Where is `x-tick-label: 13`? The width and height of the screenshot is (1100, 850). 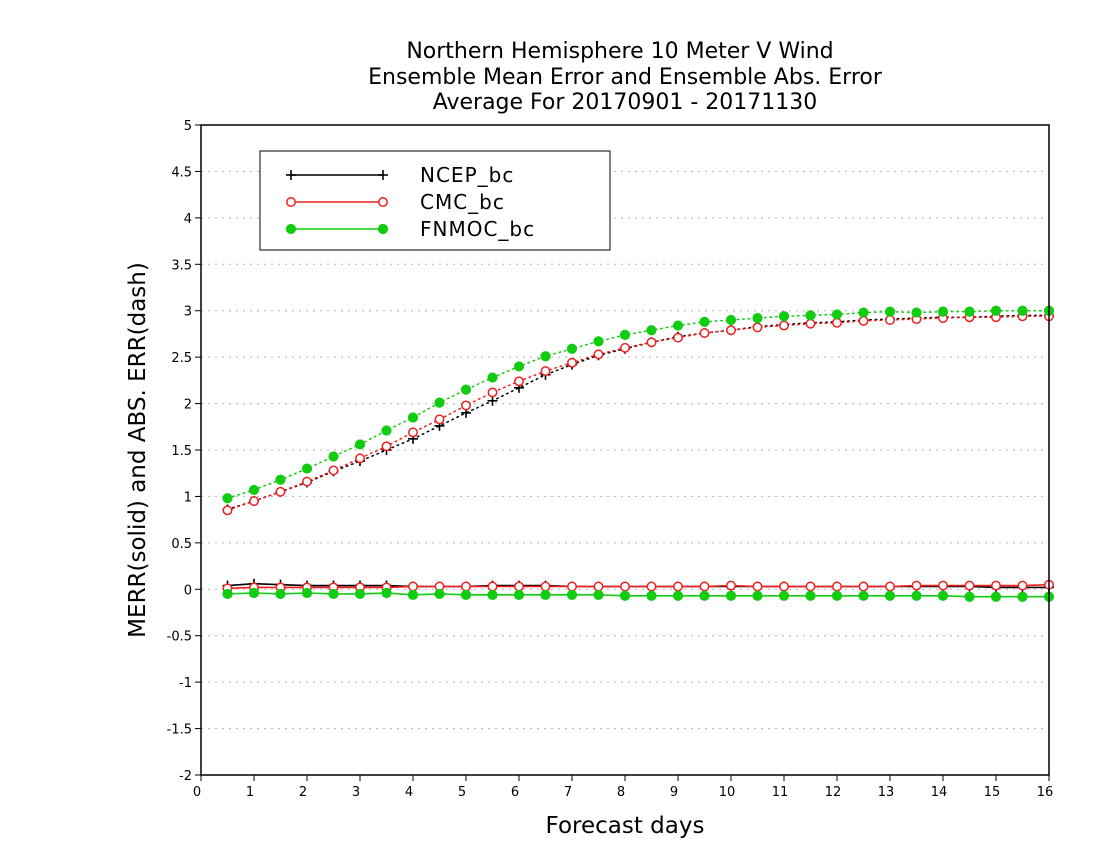 x-tick-label: 13 is located at coordinates (886, 792).